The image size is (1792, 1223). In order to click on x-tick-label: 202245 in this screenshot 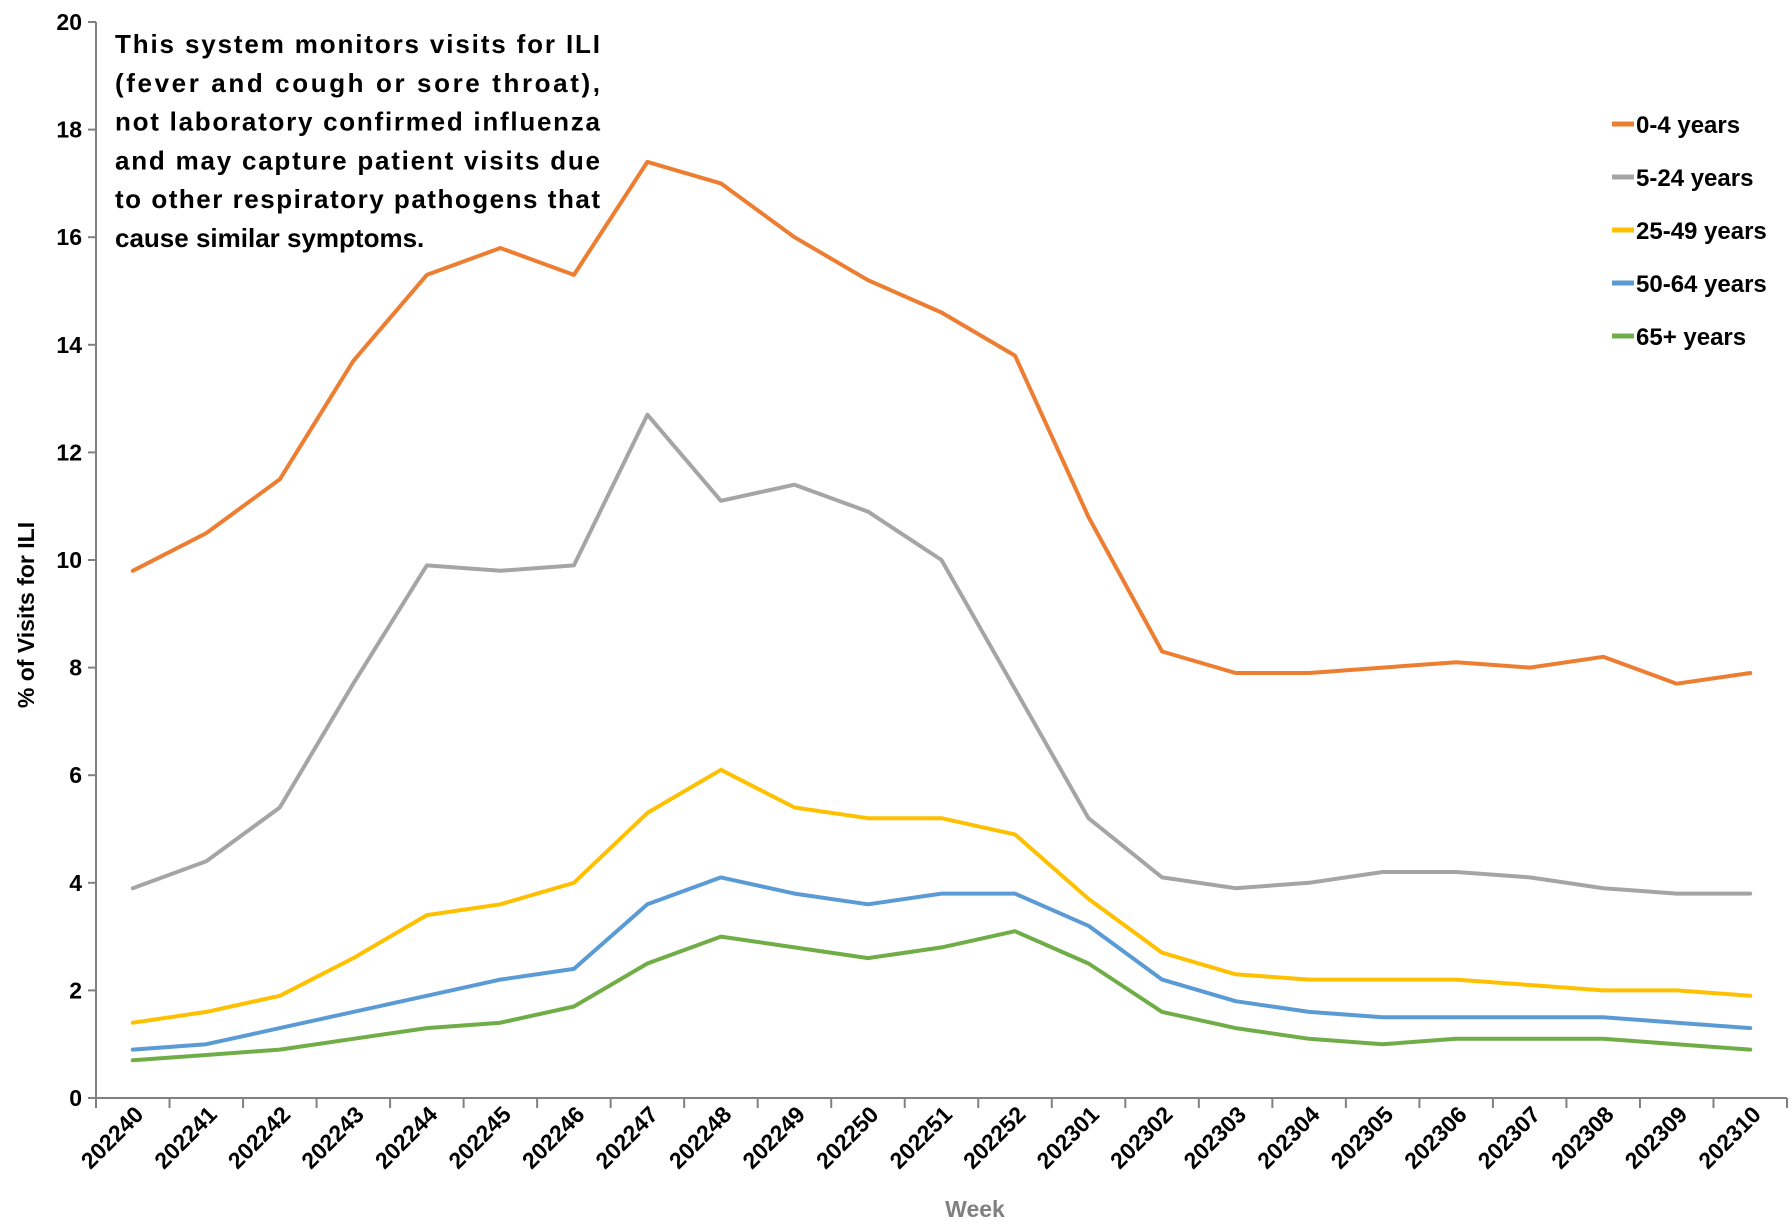, I will do `click(479, 1137)`.